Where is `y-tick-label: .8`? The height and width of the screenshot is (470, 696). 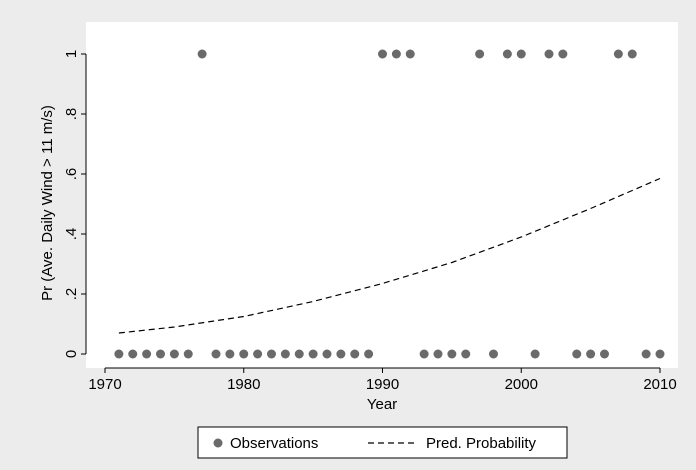 y-tick-label: .8 is located at coordinates (71, 114).